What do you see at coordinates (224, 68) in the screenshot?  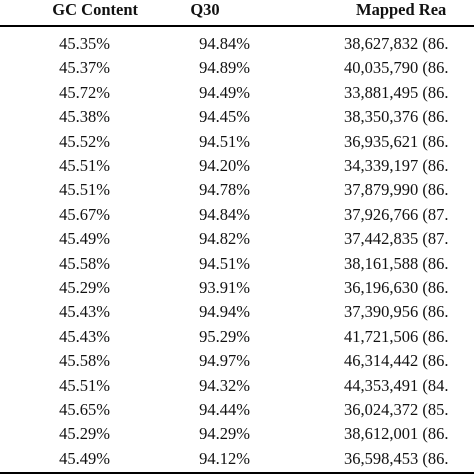 I see `cell-q30: 94.89%` at bounding box center [224, 68].